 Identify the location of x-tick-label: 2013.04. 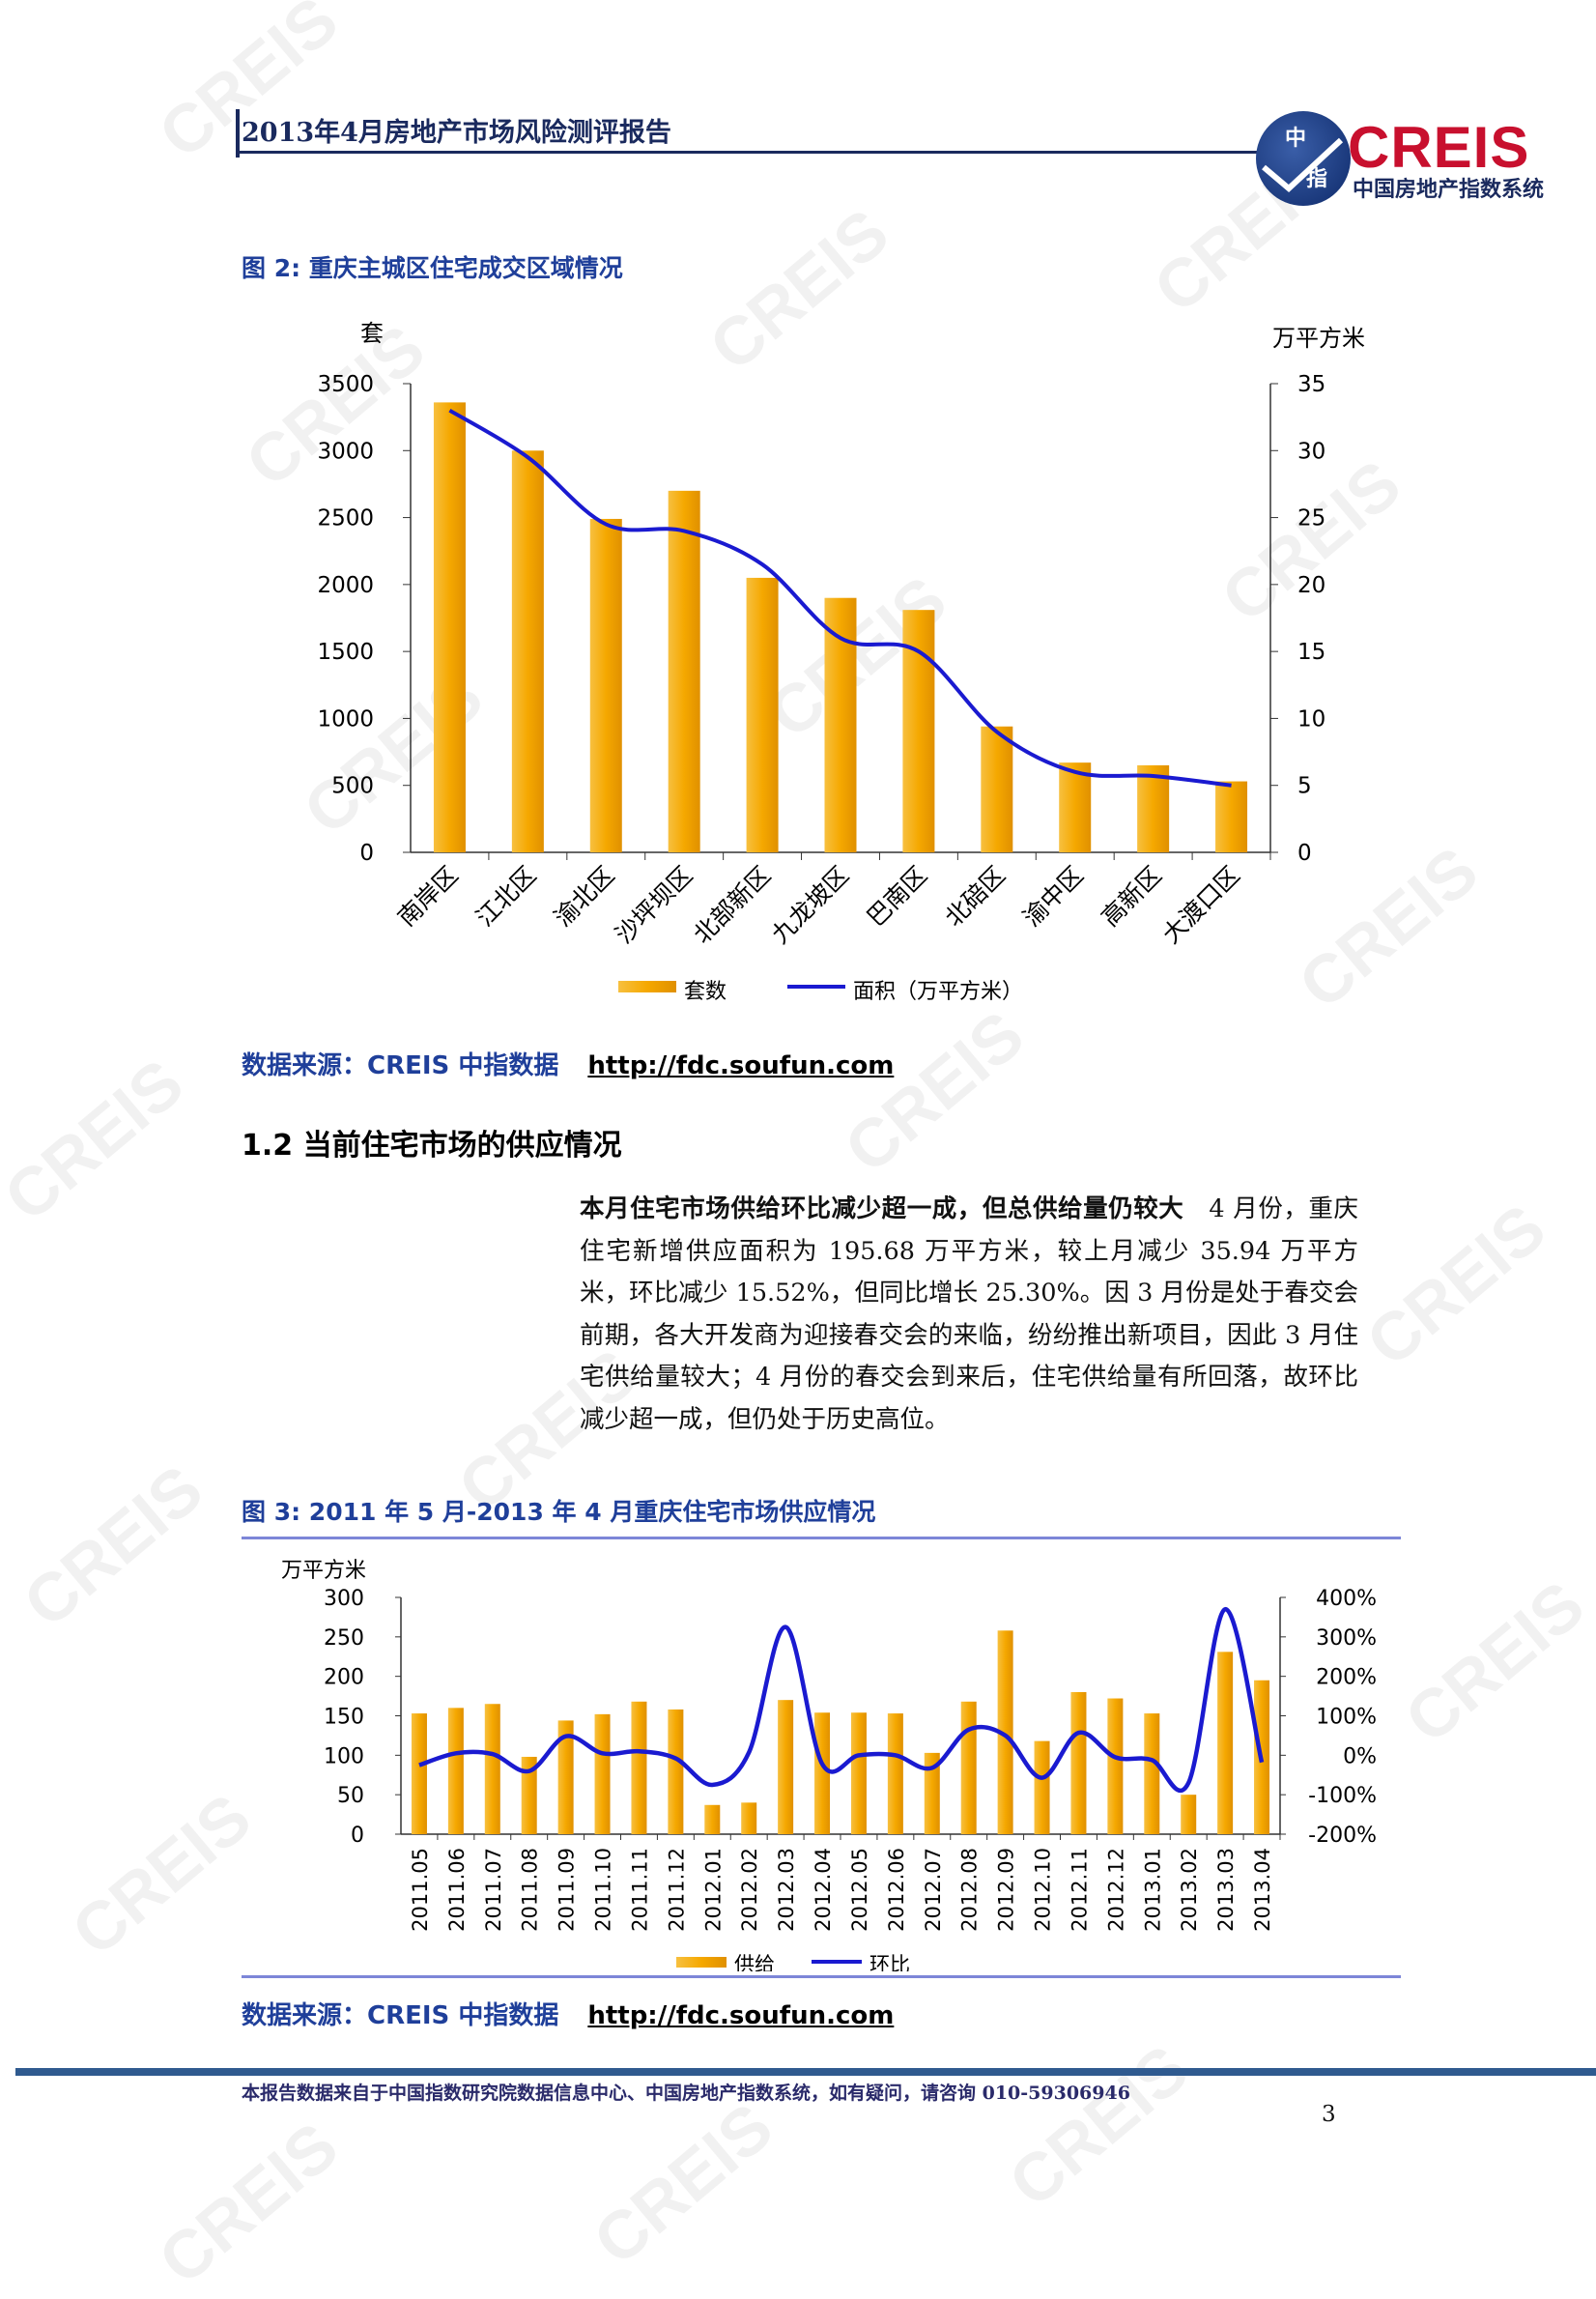
(1263, 1890).